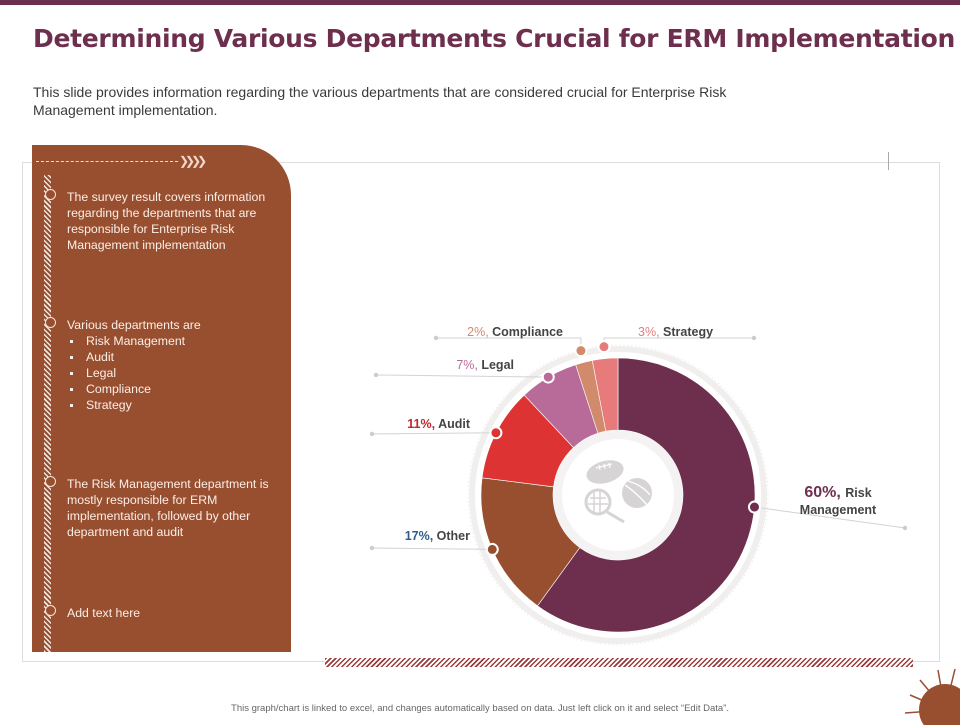 The height and width of the screenshot is (725, 960). I want to click on panel-item-text: Various departments are, so click(134, 325).